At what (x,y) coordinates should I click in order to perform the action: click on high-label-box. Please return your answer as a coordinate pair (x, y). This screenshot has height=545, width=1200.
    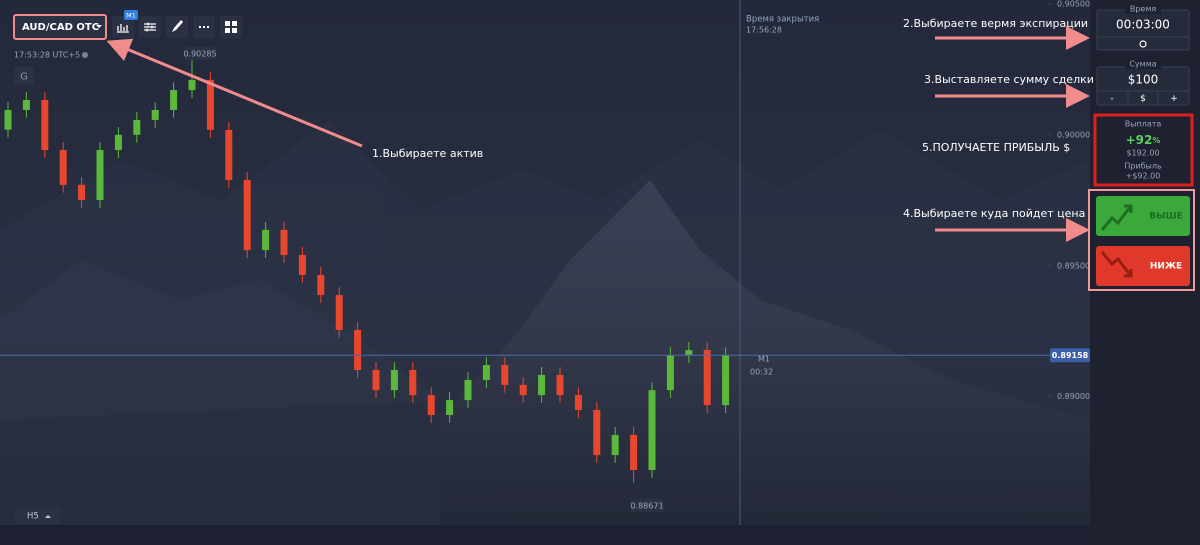
    Looking at the image, I should click on (200, 53).